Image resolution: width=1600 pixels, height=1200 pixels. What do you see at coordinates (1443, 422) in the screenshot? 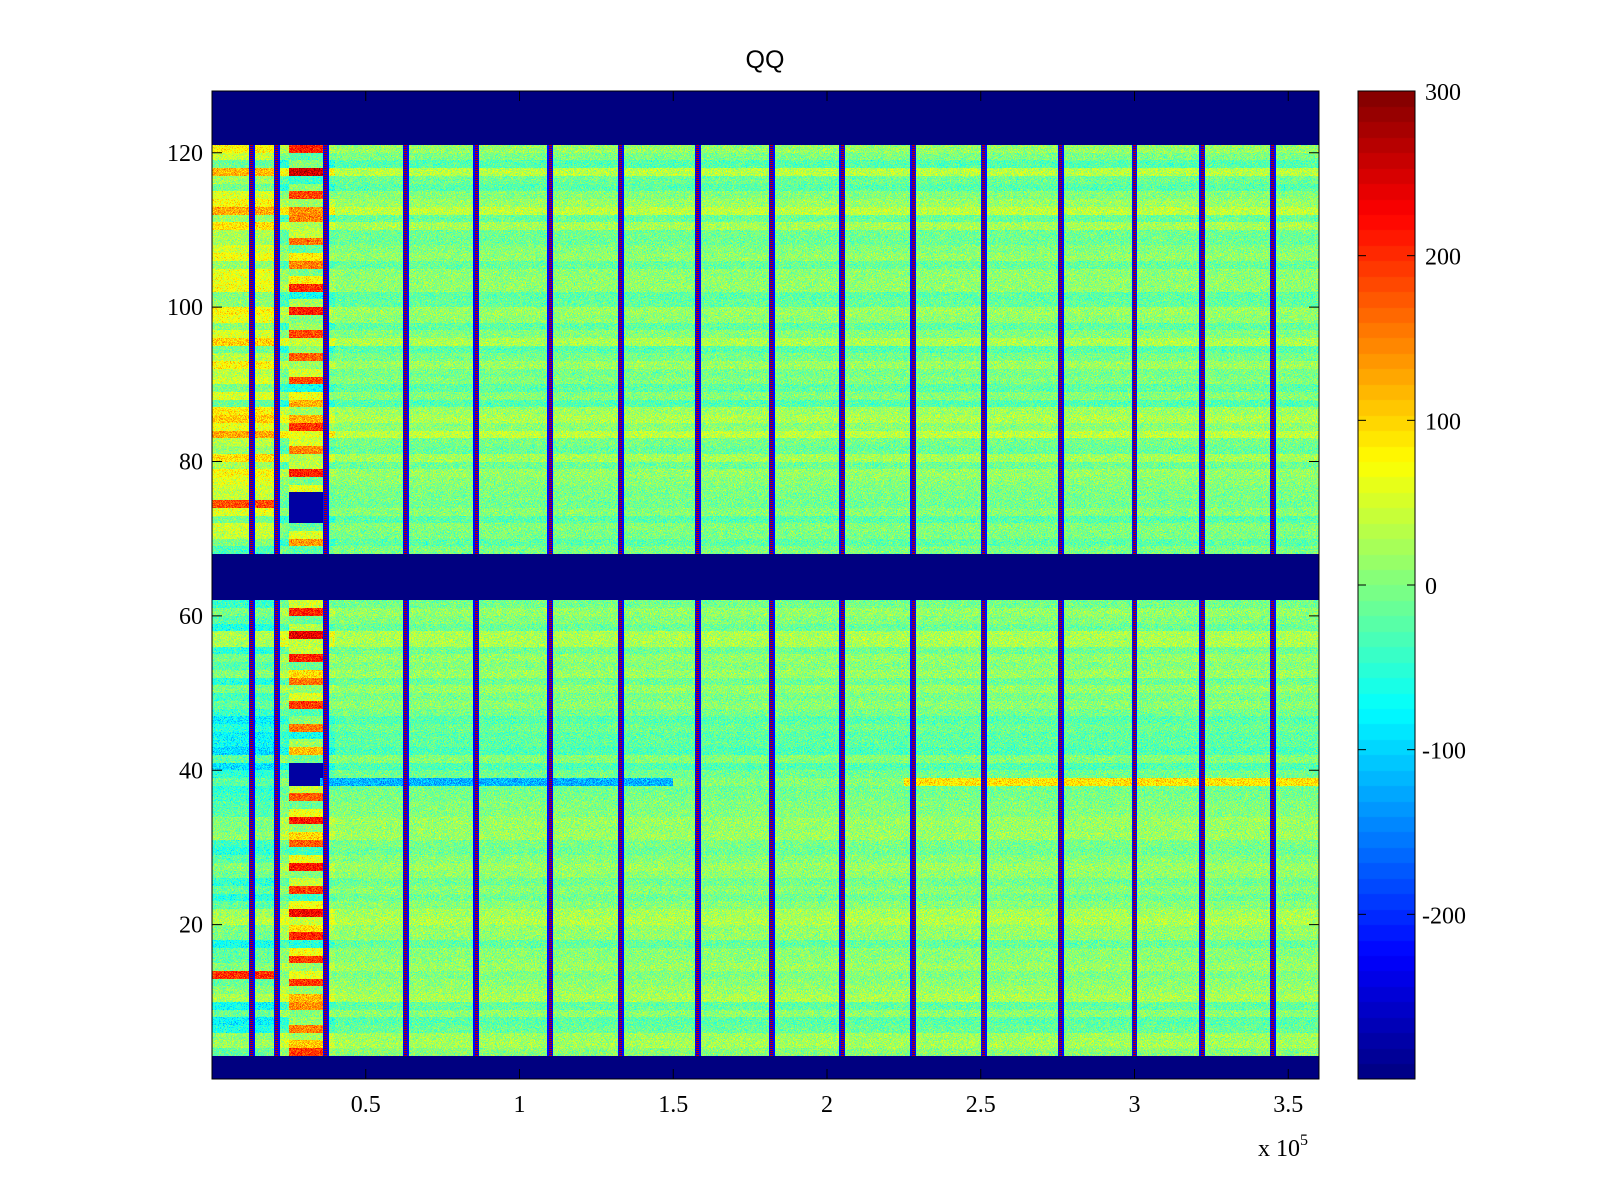
I see `colorbar-tick-label: 100` at bounding box center [1443, 422].